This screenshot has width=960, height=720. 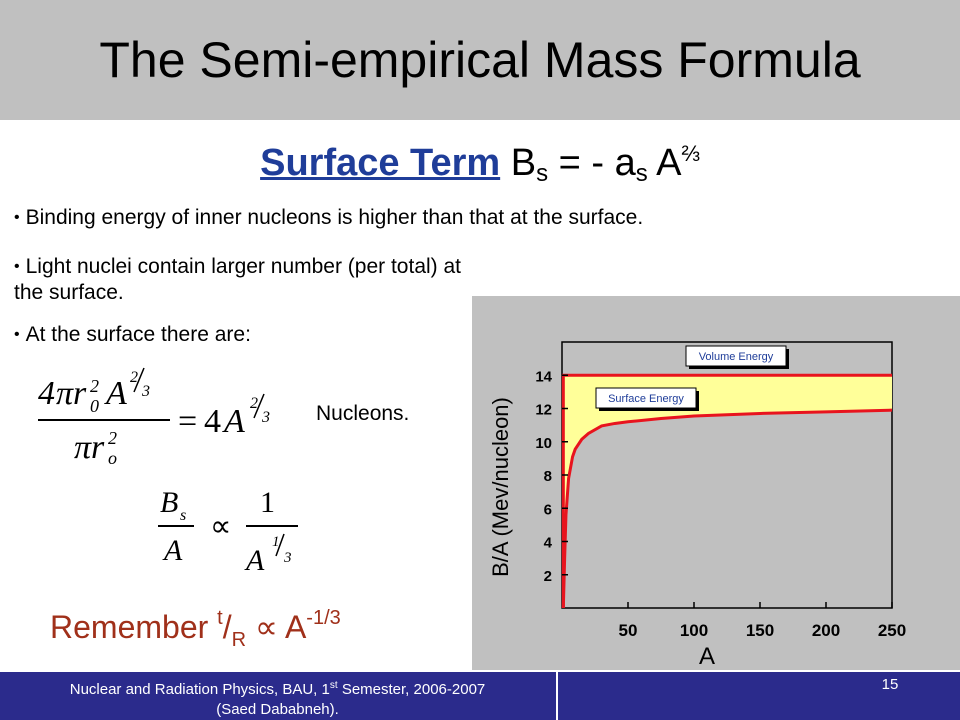 I want to click on formula-exp: ⅔, so click(x=690, y=153).